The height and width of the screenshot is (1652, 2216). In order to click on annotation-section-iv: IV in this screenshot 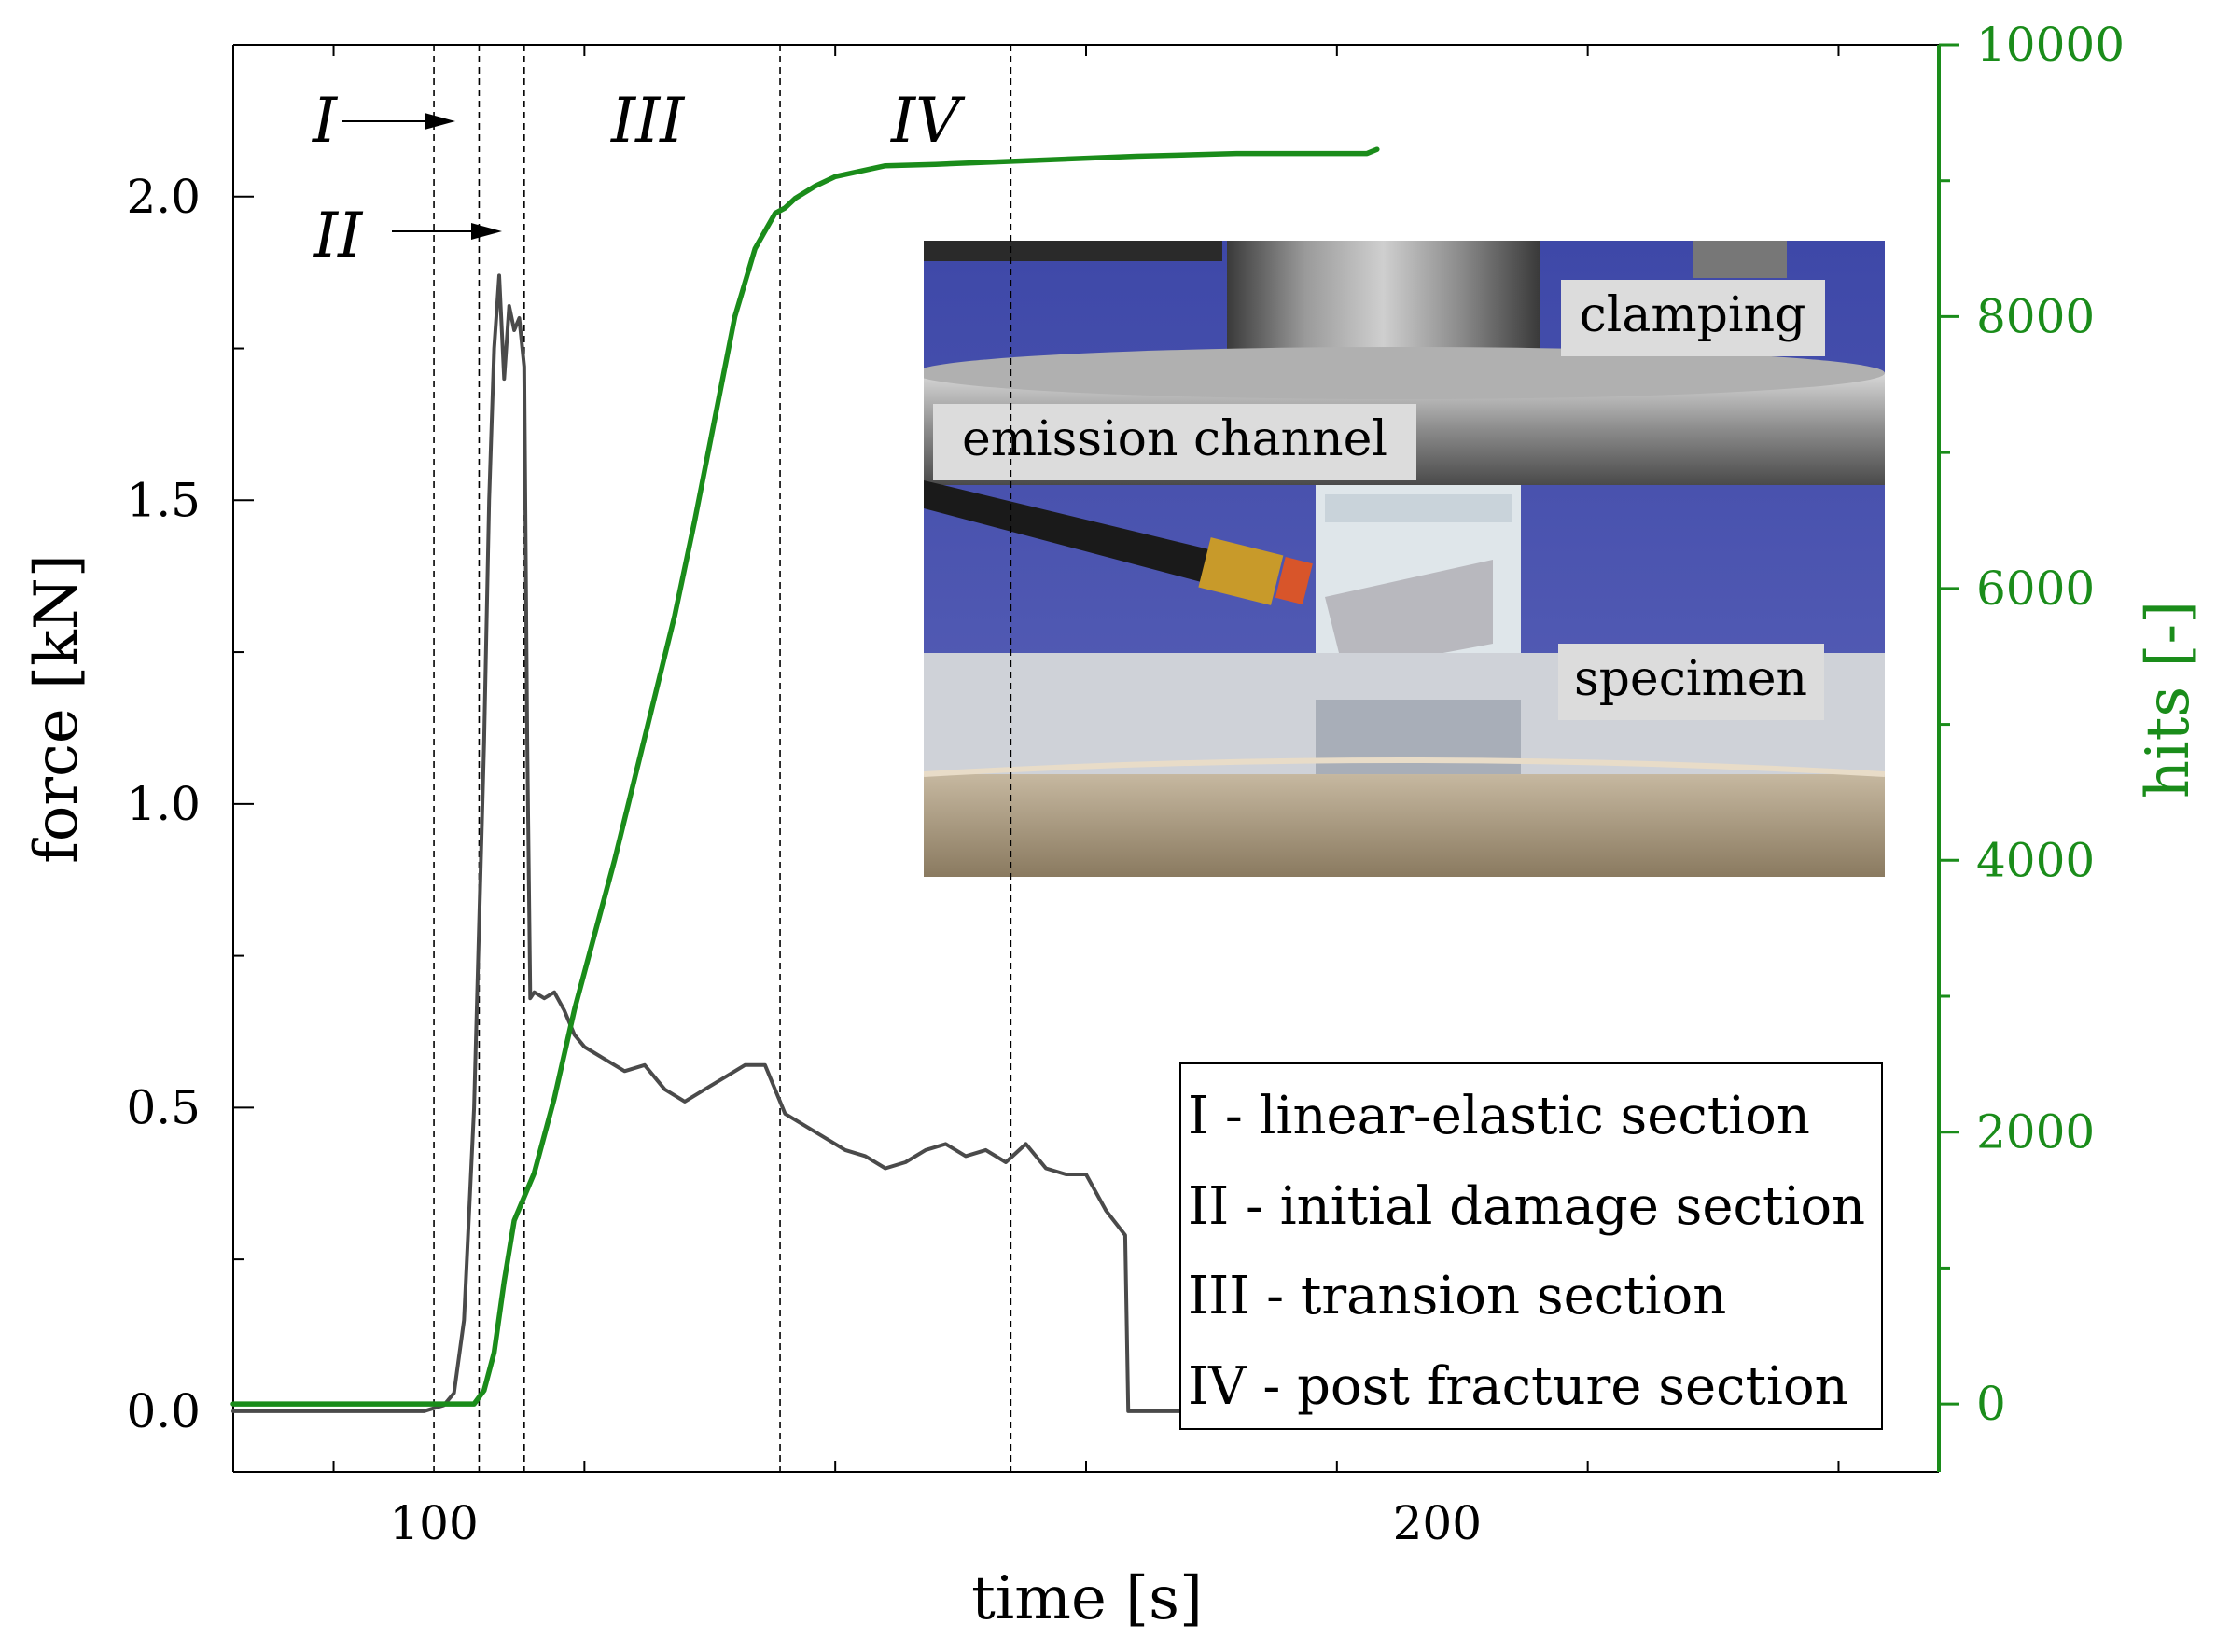, I will do `click(928, 121)`.